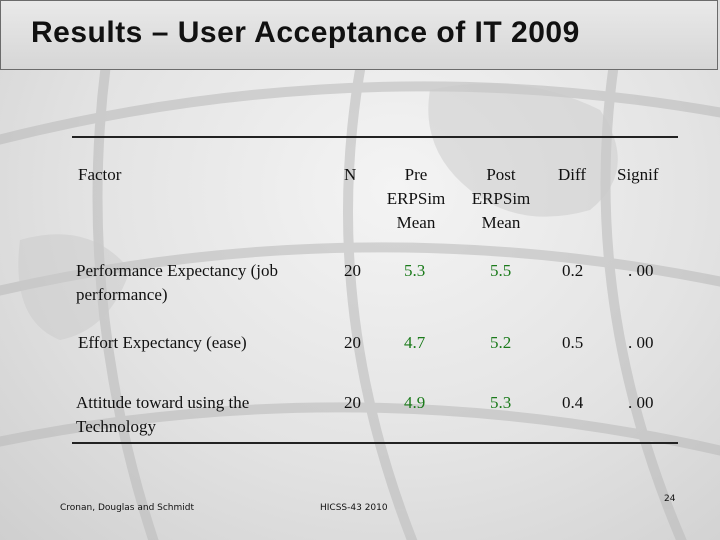  I want to click on header-pre-line2: ERPSim, so click(416, 198).